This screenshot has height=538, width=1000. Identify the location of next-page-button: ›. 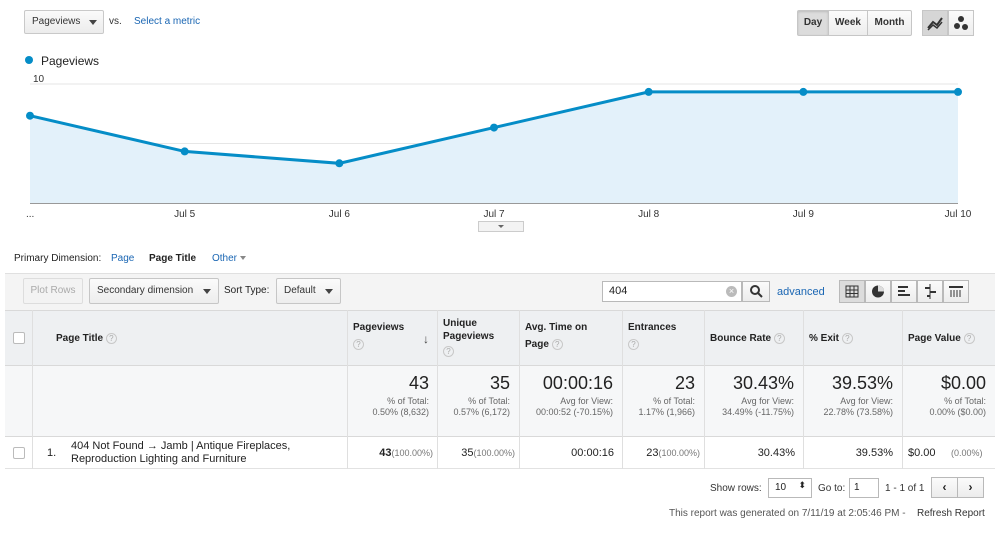
(970, 487).